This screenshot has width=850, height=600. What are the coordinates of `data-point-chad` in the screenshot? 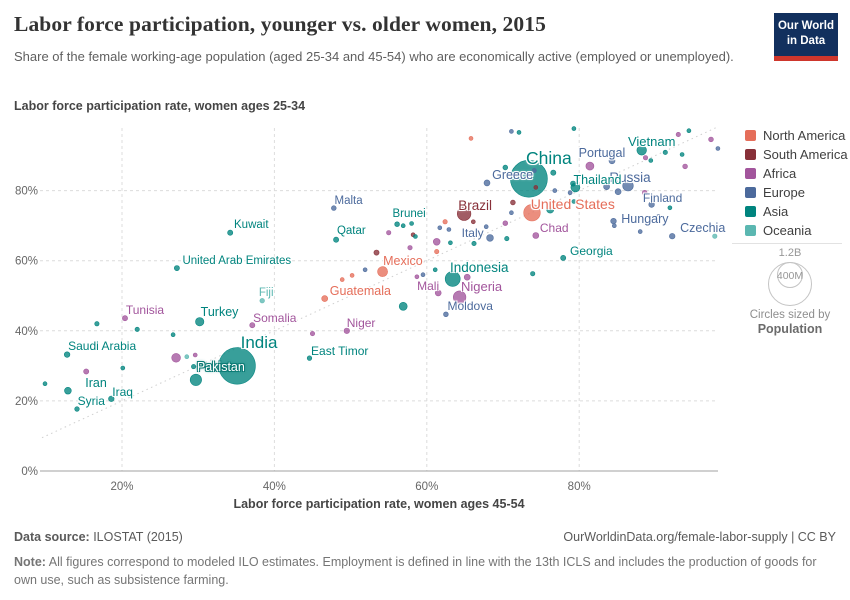 It's located at (536, 235).